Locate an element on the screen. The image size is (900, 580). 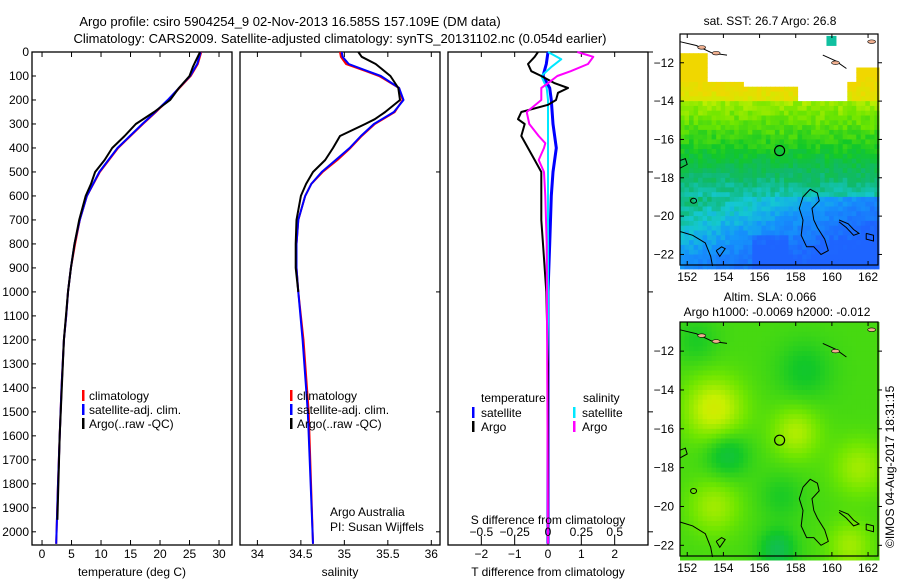
series-line-s-satellite is located at coordinates (551, 297).